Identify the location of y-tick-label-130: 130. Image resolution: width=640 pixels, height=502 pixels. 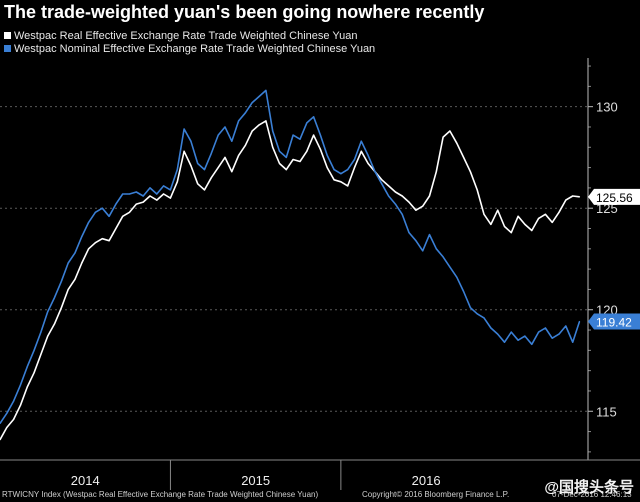
(607, 107).